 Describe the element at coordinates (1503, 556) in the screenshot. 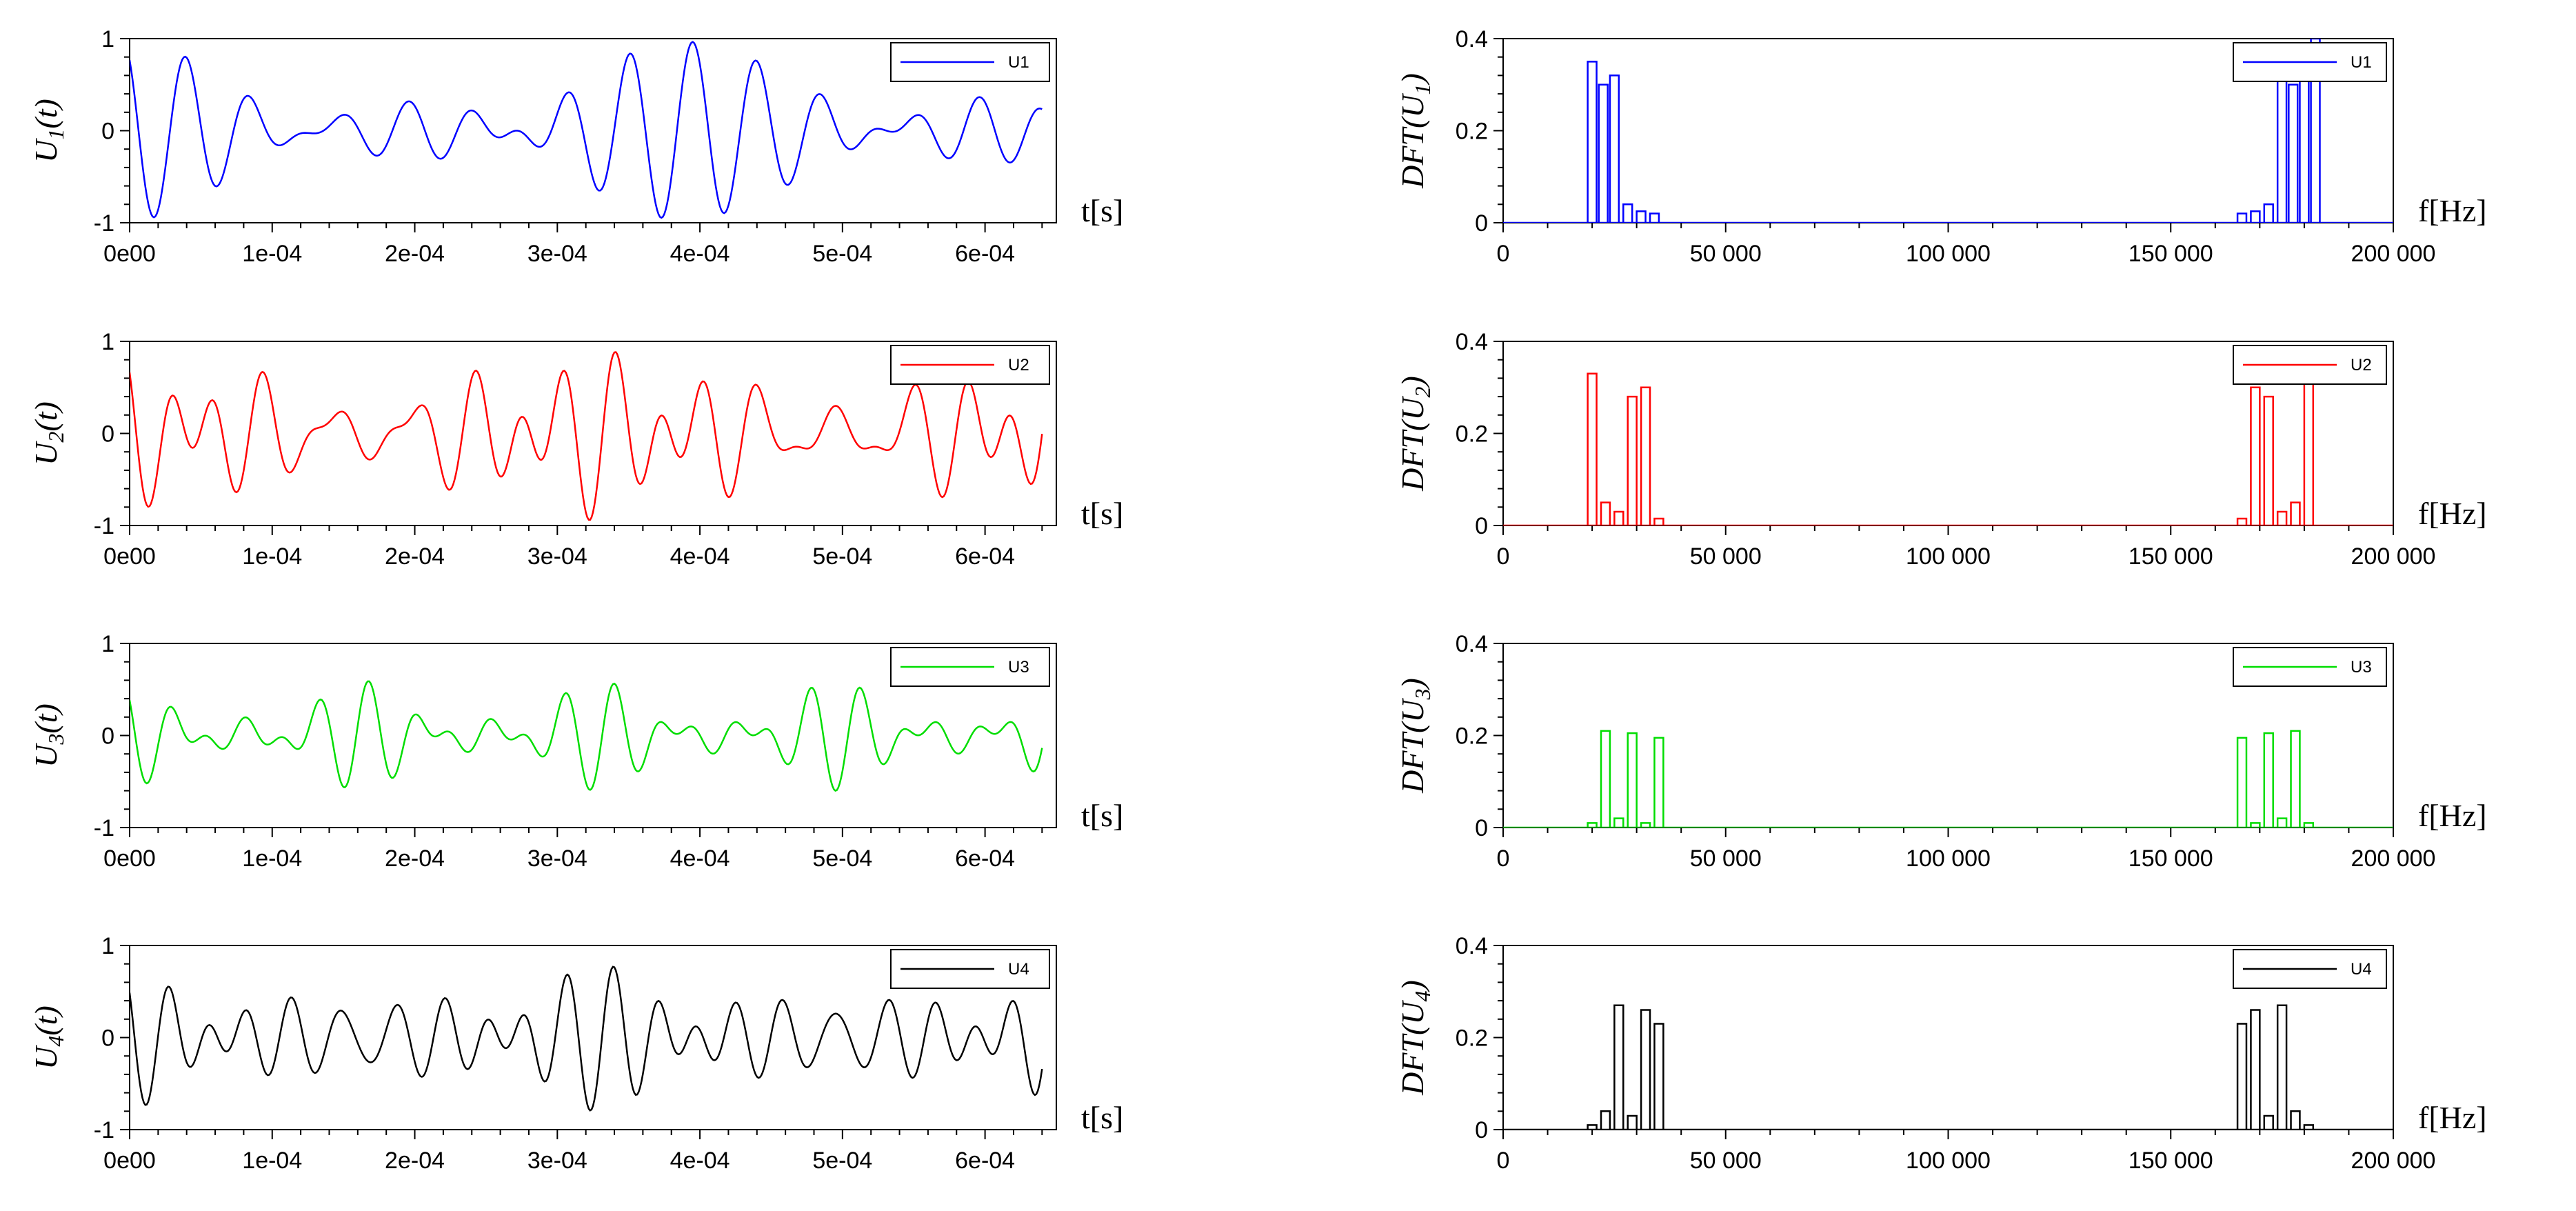

I see `x-tick-label: 0` at that location.